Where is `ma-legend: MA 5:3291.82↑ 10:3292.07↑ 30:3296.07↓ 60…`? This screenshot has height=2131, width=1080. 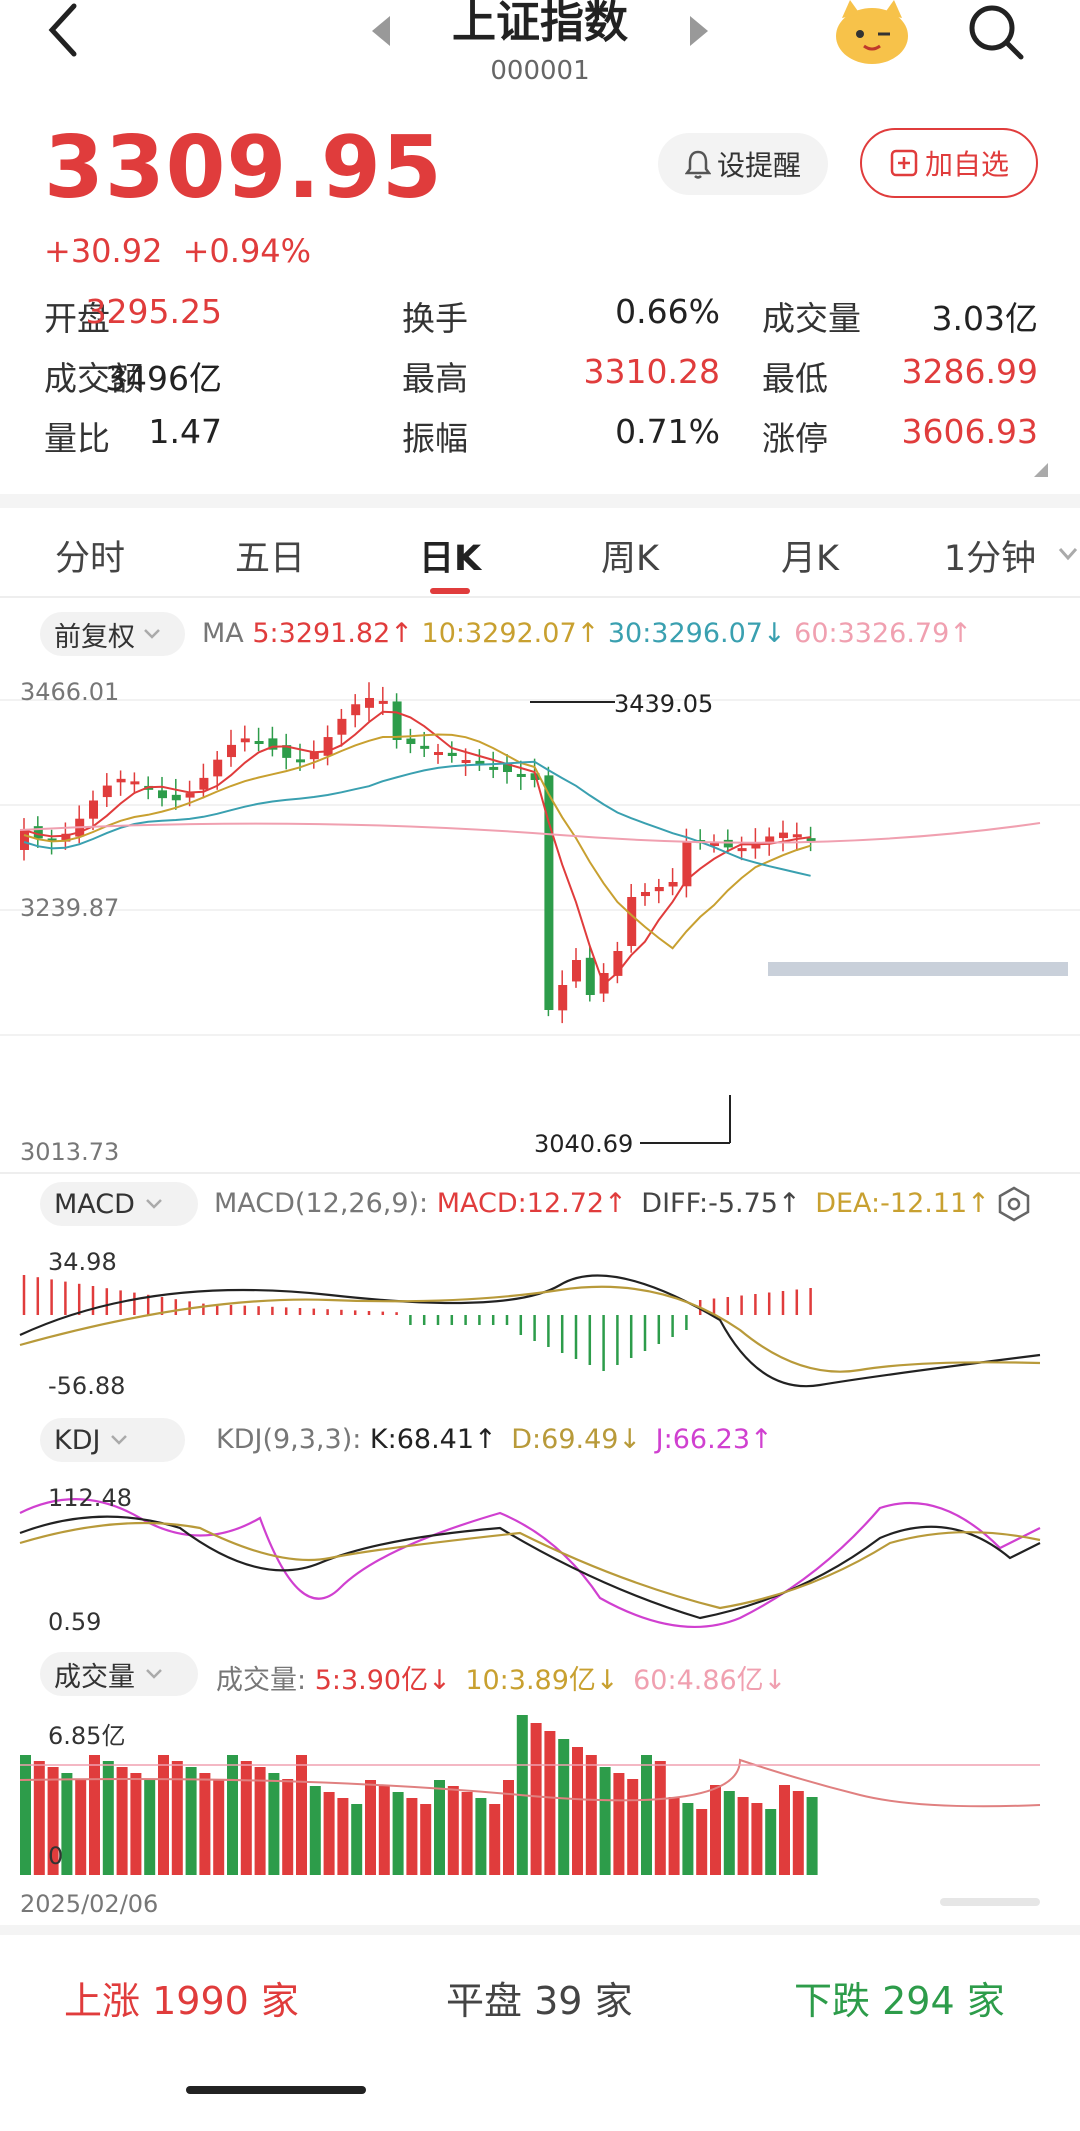 ma-legend: MA 5:3291.82↑ 10:3292.07↑ 30:3296.07↓ 60… is located at coordinates (587, 633).